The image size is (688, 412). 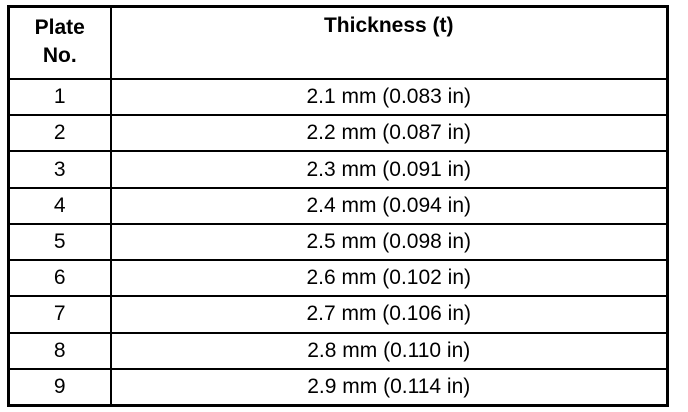 I want to click on table-row: 2 2.2 mm (0.087 in), so click(x=338, y=133).